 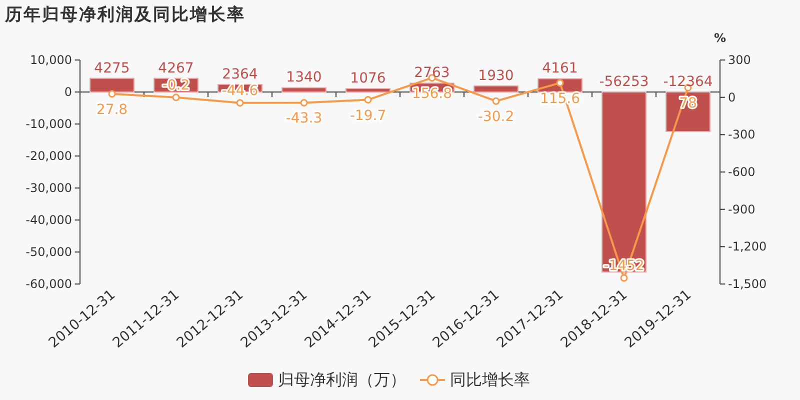 What do you see at coordinates (742, 135) in the screenshot?
I see `y2-tick-label: -300` at bounding box center [742, 135].